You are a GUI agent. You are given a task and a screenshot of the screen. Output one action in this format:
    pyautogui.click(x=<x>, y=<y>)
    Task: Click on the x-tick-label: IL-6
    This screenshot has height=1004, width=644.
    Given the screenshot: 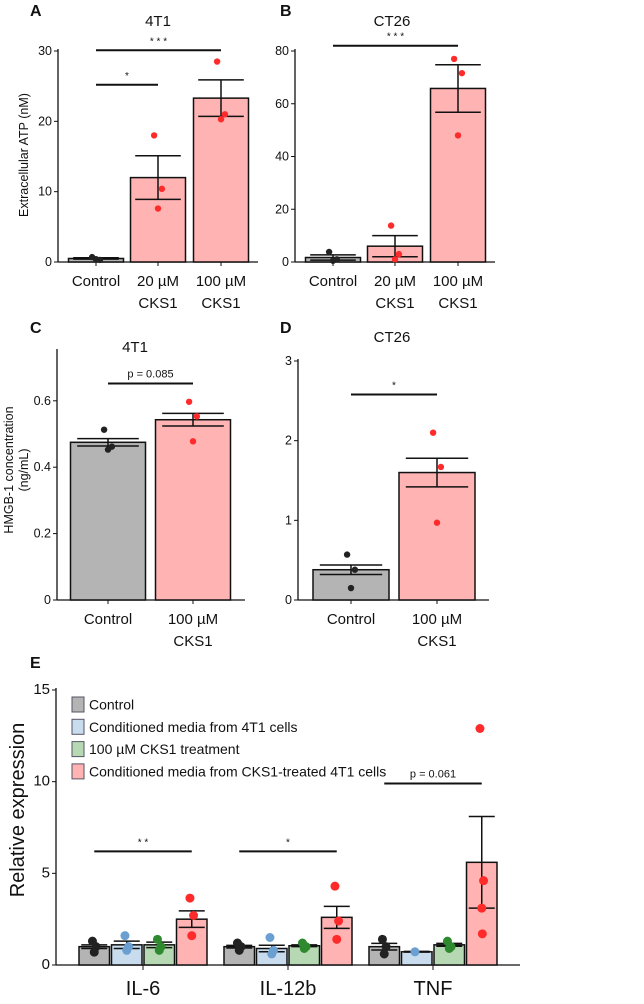 What is the action you would take?
    pyautogui.click(x=143, y=988)
    